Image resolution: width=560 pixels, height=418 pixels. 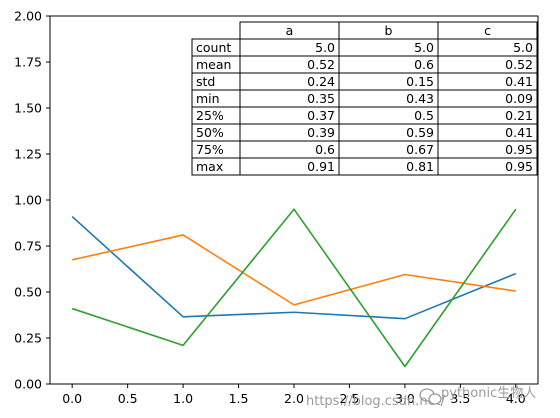 I want to click on table-cell-value: 0.5, so click(x=424, y=115).